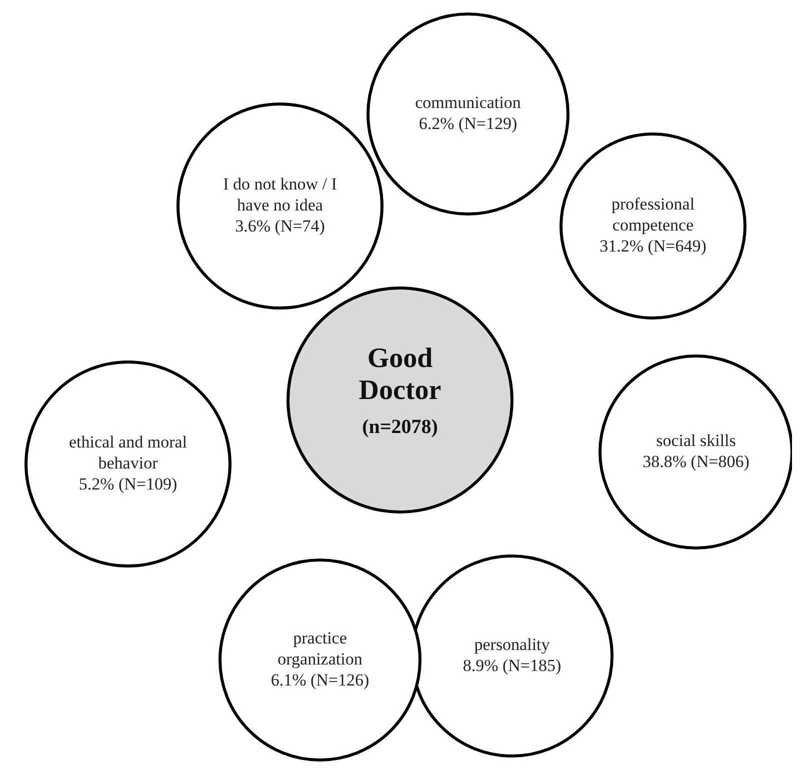  Describe the element at coordinates (400, 374) in the screenshot. I see `text: Good Doctor` at that location.